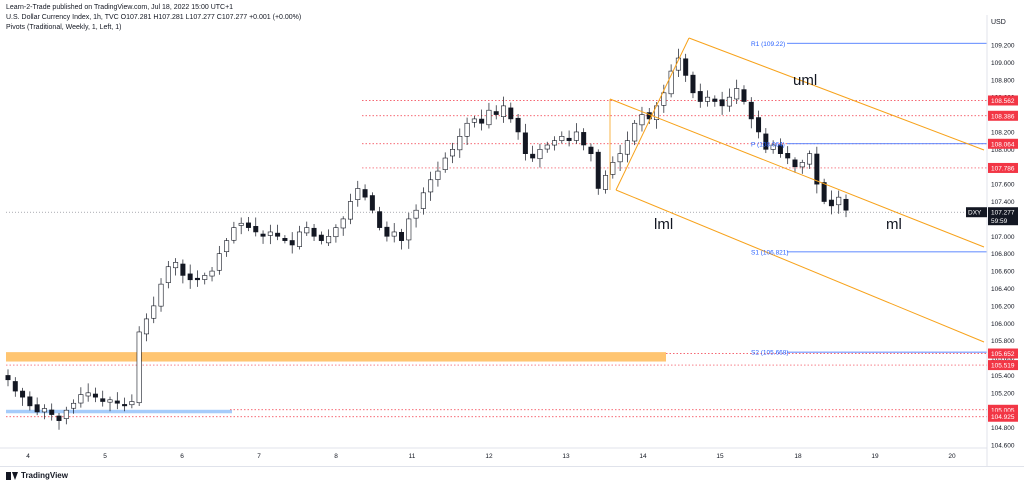 The width and height of the screenshot is (1024, 484). What do you see at coordinates (182, 456) in the screenshot?
I see `x-tick-label: 6` at bounding box center [182, 456].